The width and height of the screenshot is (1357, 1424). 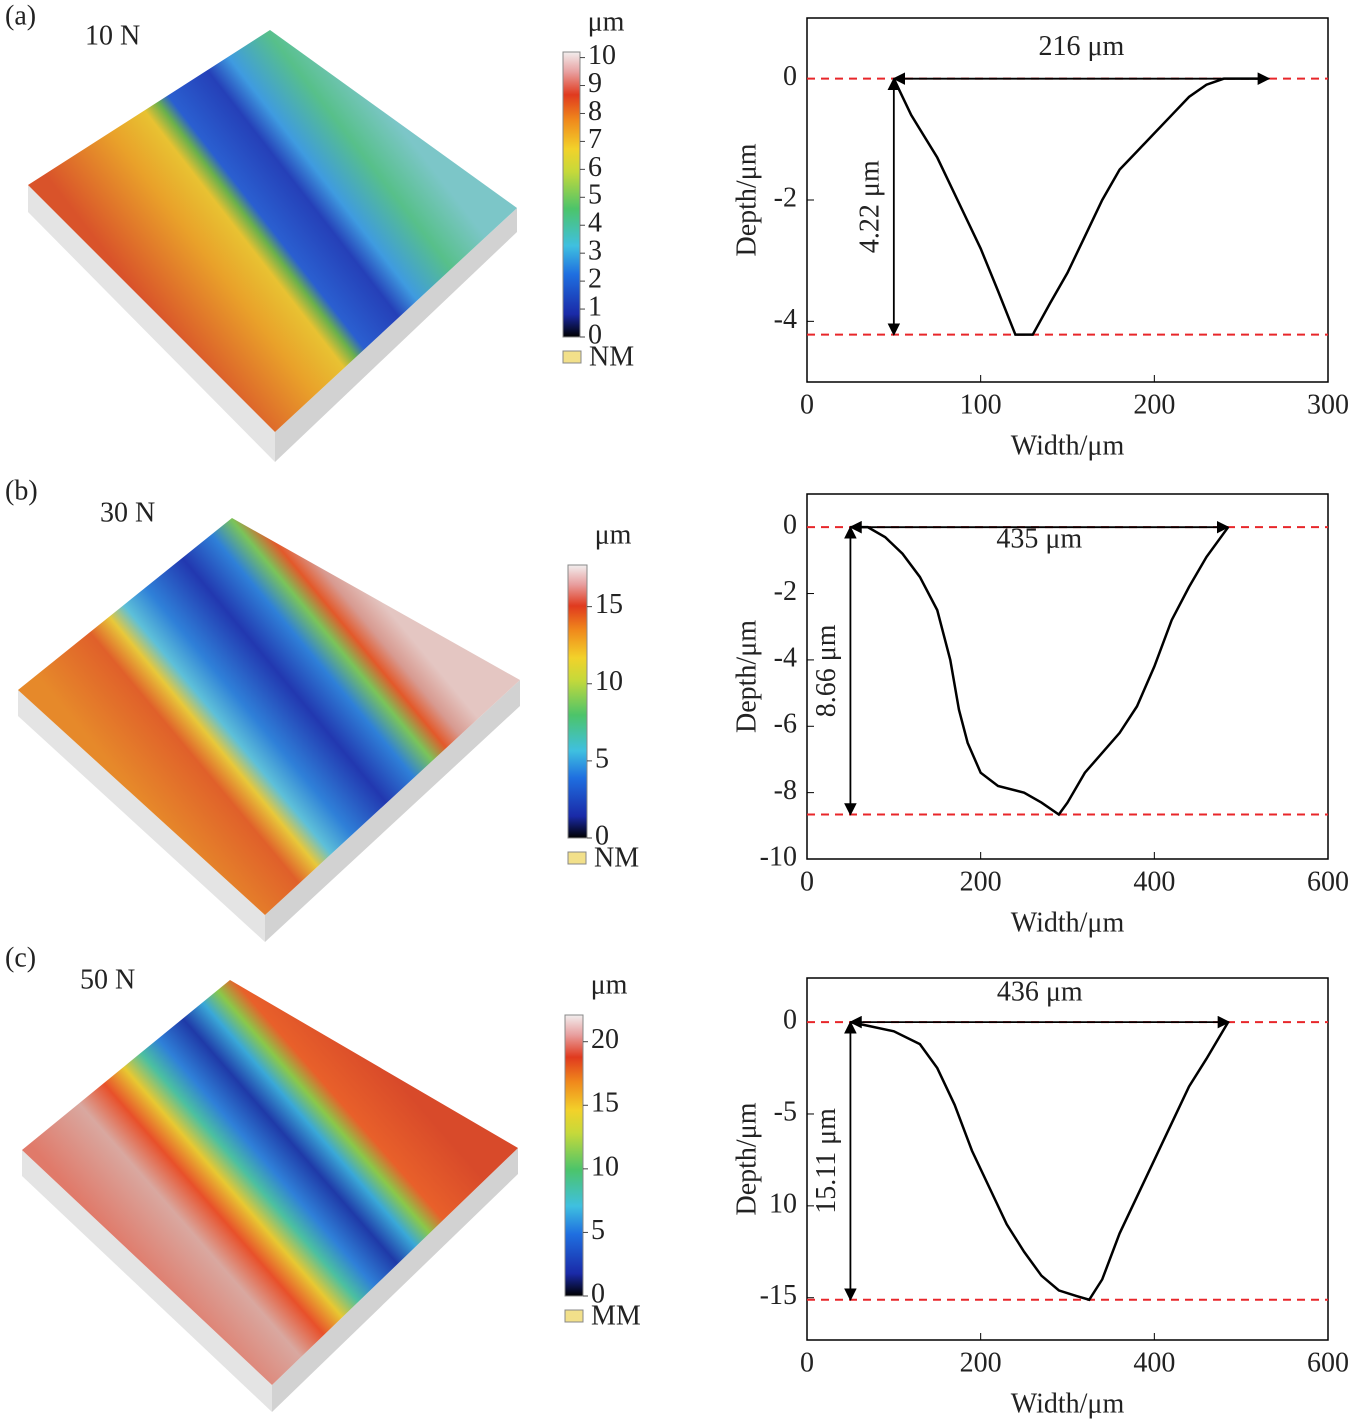 I want to click on colorbar-tick-label: 1, so click(x=595, y=306).